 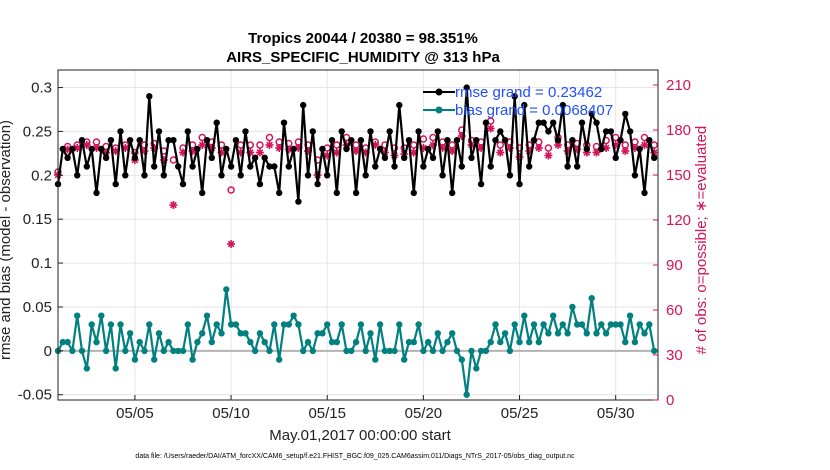 I want to click on x-axis-label: May.01,2017 00:00:00 start, so click(x=360, y=435).